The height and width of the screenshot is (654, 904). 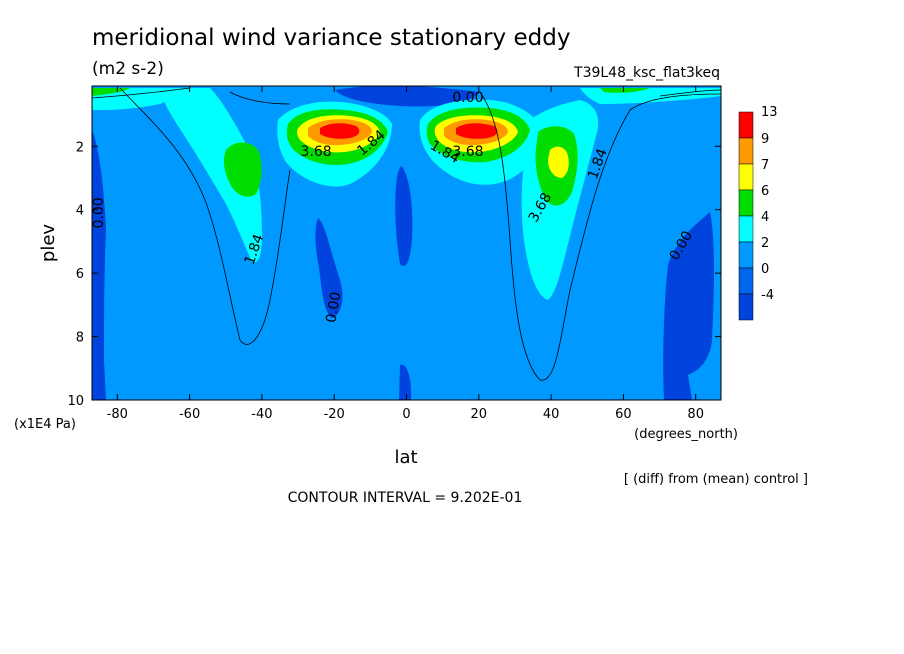 What do you see at coordinates (765, 191) in the screenshot?
I see `colorbar-label: 6` at bounding box center [765, 191].